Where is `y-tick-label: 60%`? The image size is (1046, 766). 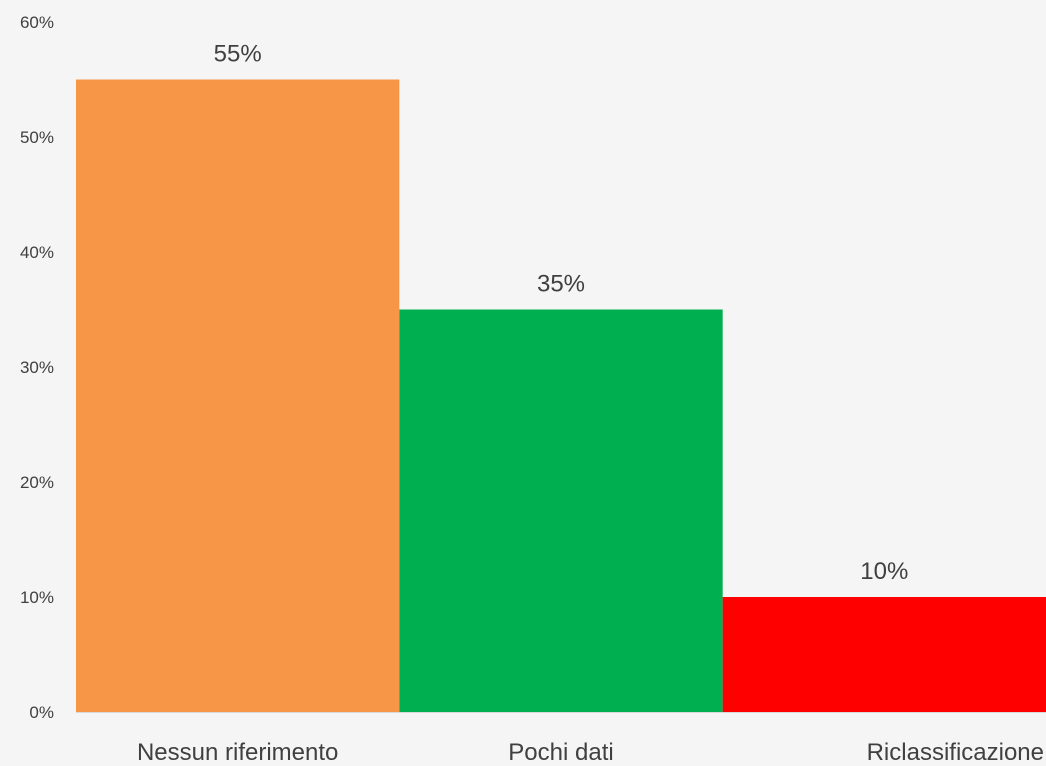
y-tick-label: 60% is located at coordinates (37, 22).